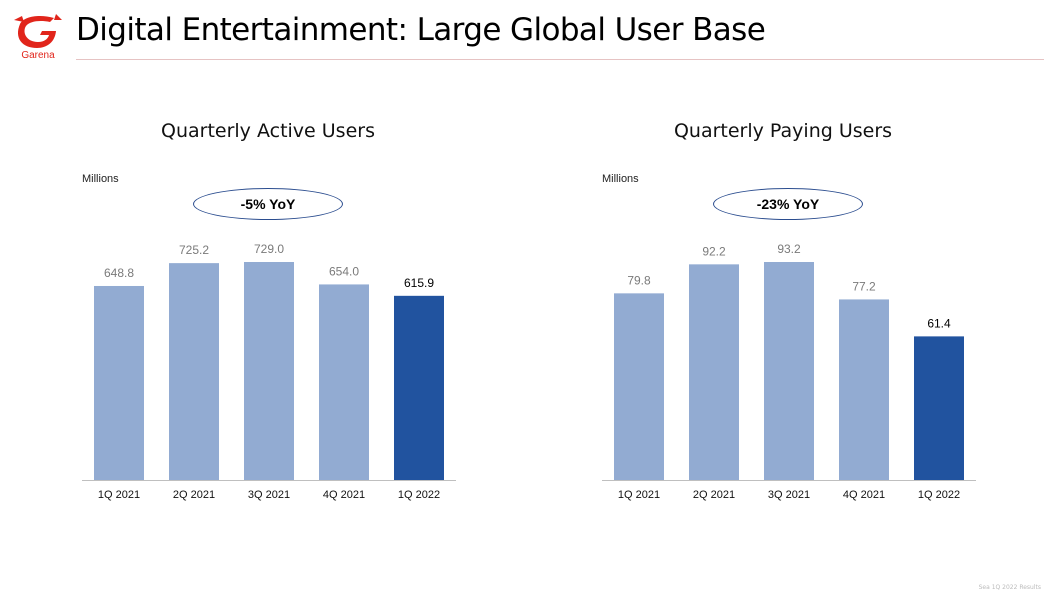 The image size is (1049, 592). Describe the element at coordinates (864, 495) in the screenshot. I see `paying-users-category-label: 4Q 2021` at that location.